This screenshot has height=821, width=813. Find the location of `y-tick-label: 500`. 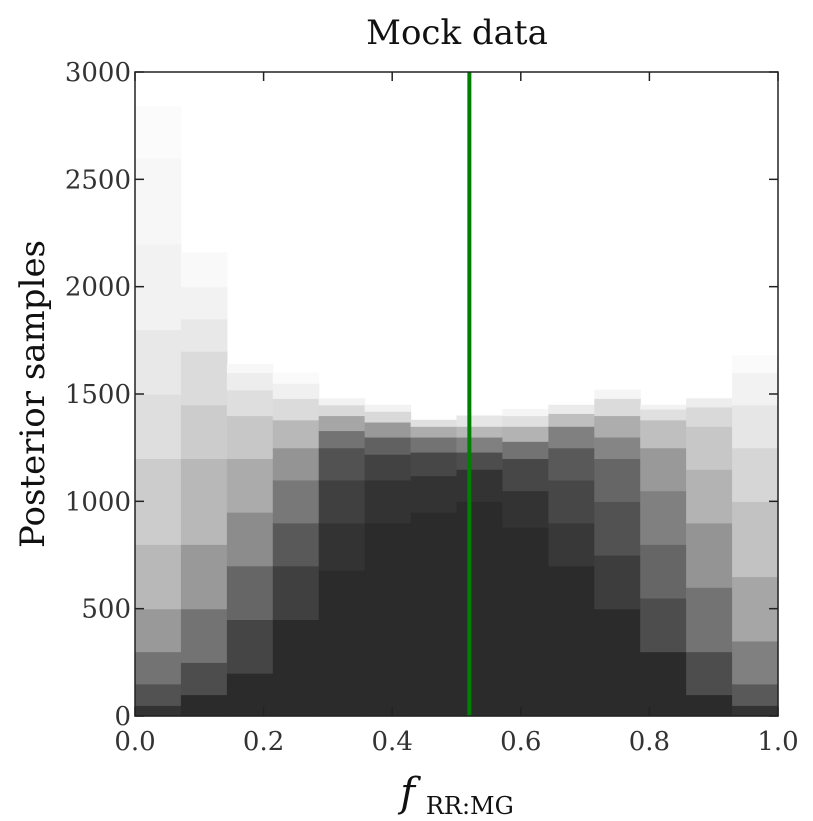

y-tick-label: 500 is located at coordinates (106, 610).